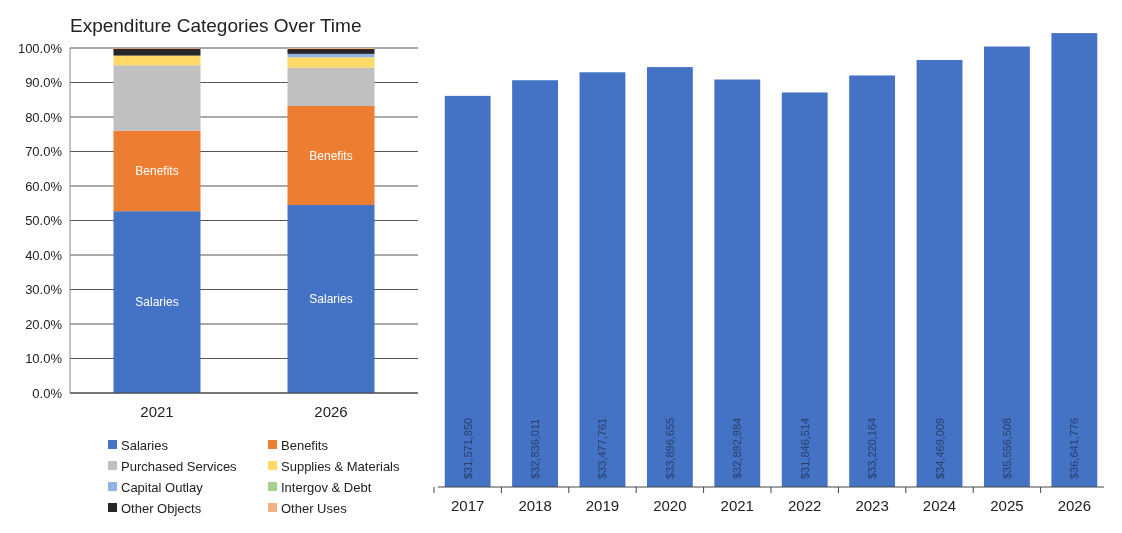 This screenshot has width=1122, height=533. Describe the element at coordinates (602, 505) in the screenshot. I see `x-tick-label: 2019` at that location.